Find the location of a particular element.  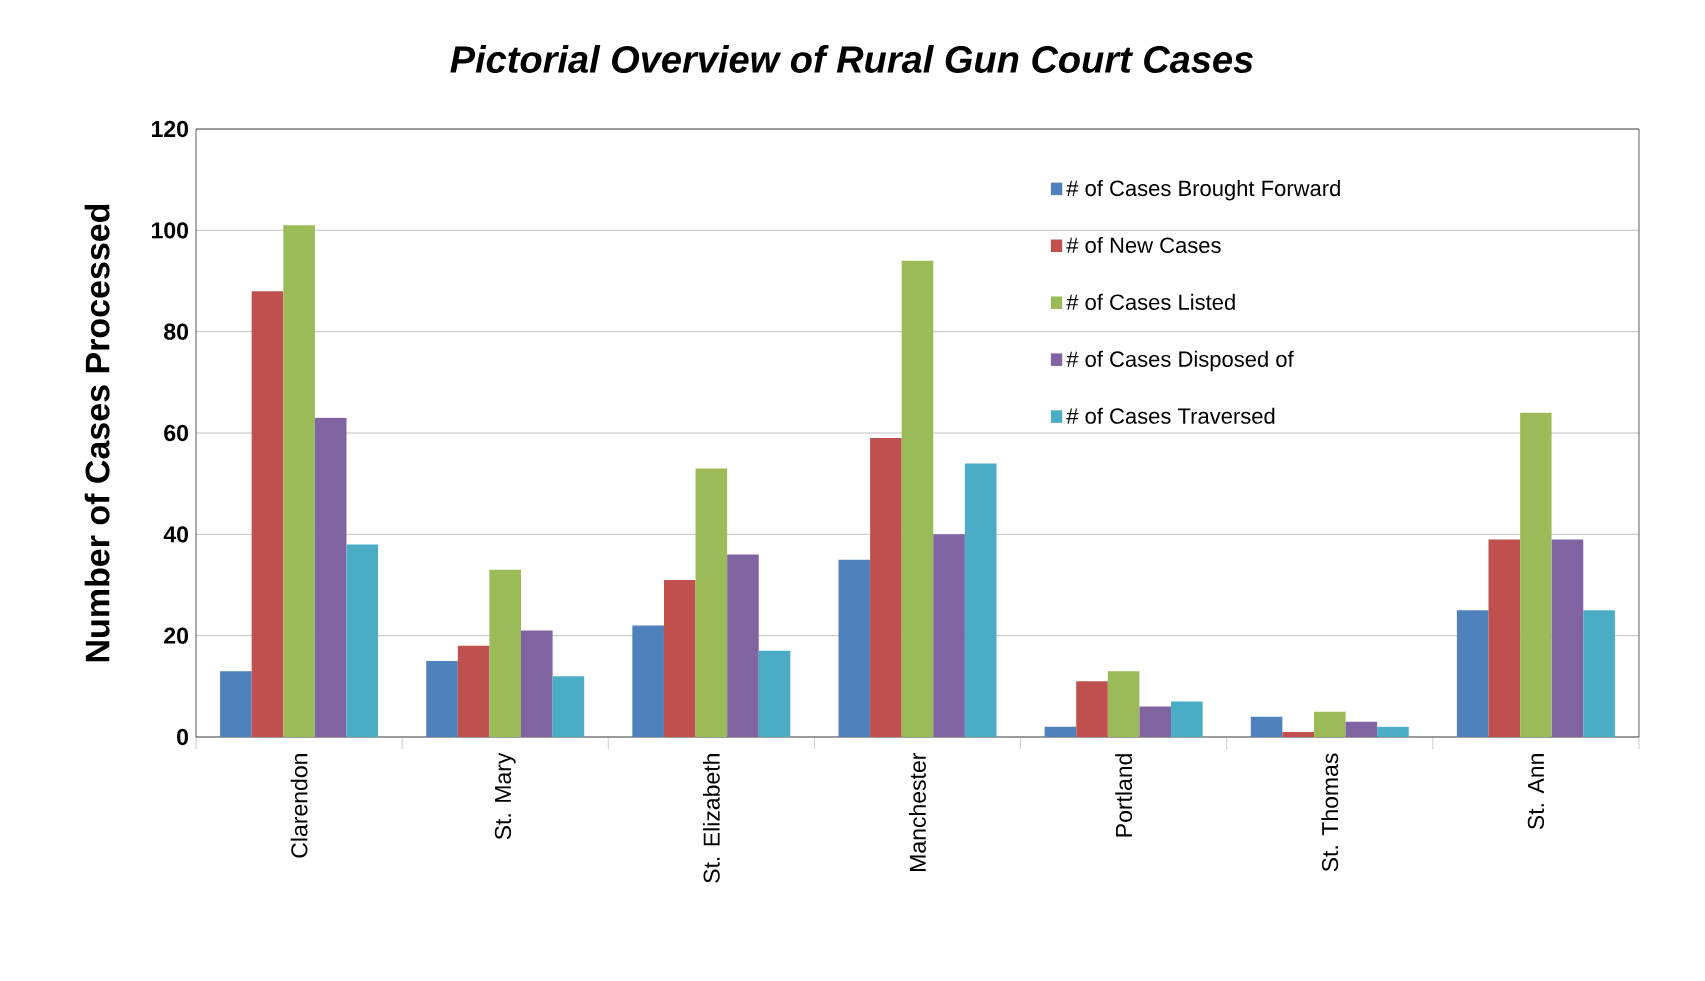

legend-label: # of Cases Disposed of is located at coordinates (1180, 361).